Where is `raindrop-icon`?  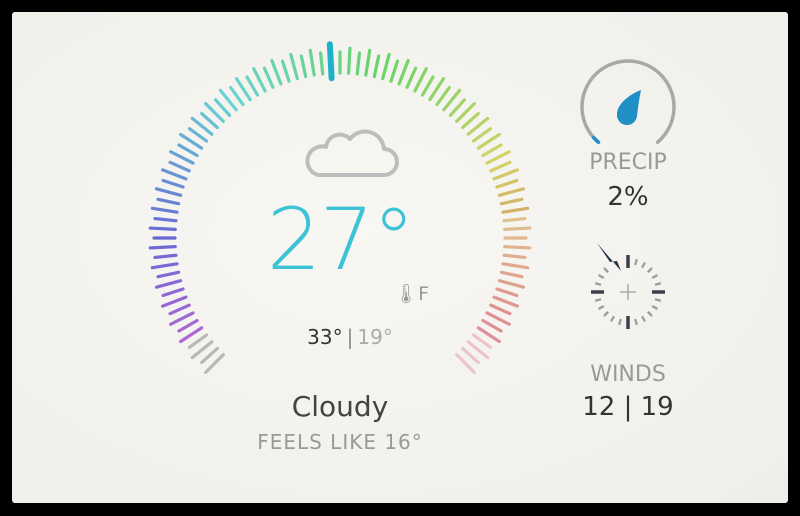 raindrop-icon is located at coordinates (628, 108).